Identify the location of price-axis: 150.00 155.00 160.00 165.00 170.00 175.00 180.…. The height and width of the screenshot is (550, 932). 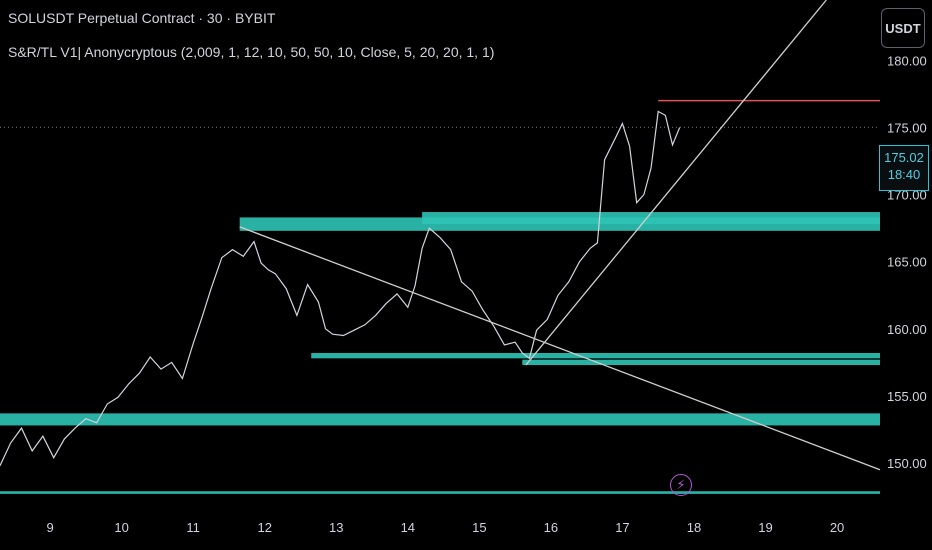
(907, 262).